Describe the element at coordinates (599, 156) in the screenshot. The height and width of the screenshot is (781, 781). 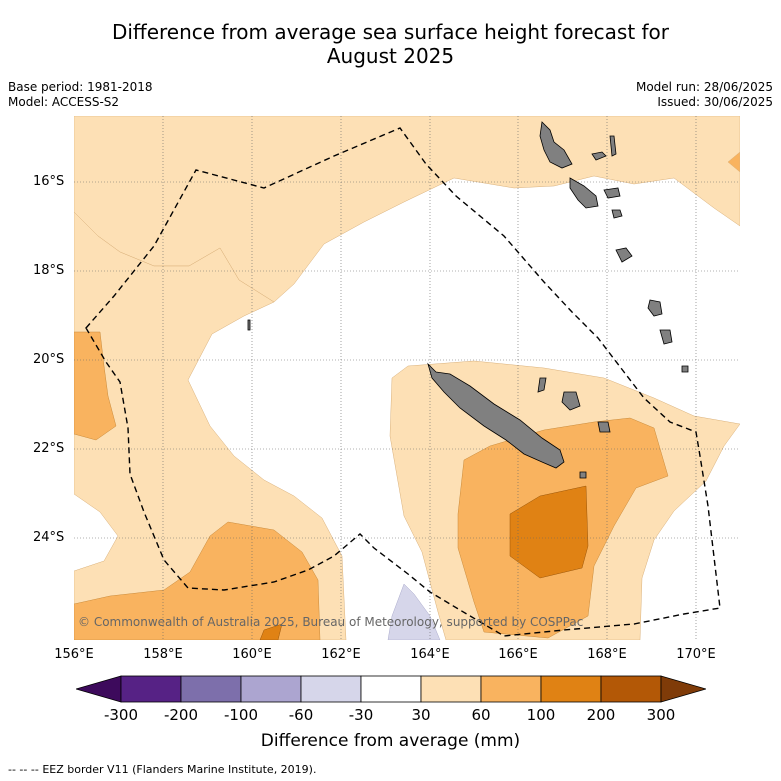
I see `vanuatu-ambae` at that location.